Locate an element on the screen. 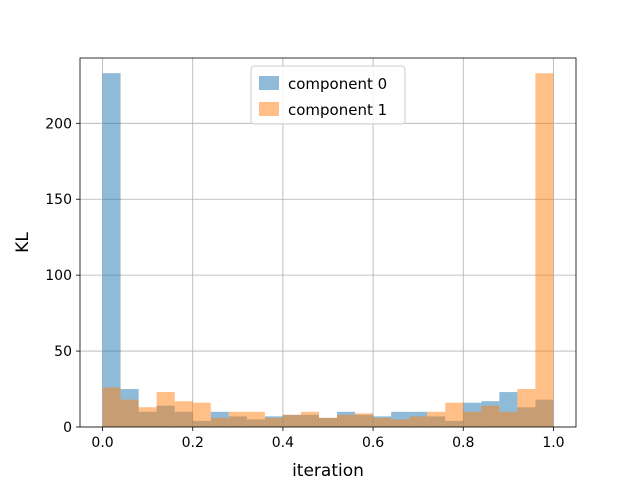 This screenshot has width=640, height=480. y-tick-label: 100 is located at coordinates (58, 276).